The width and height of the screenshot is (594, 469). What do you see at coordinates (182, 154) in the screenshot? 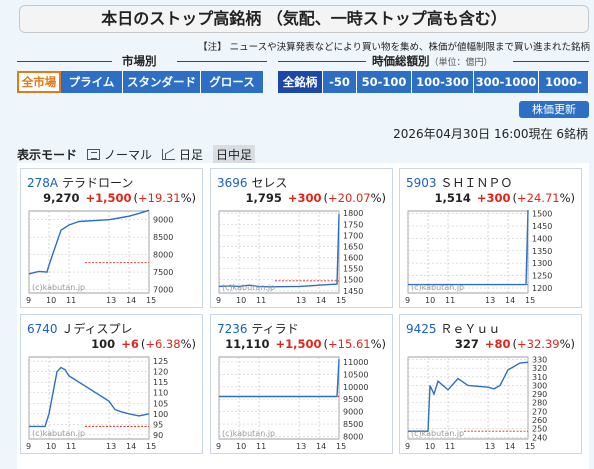
I see `mode-daily: 日足` at bounding box center [182, 154].